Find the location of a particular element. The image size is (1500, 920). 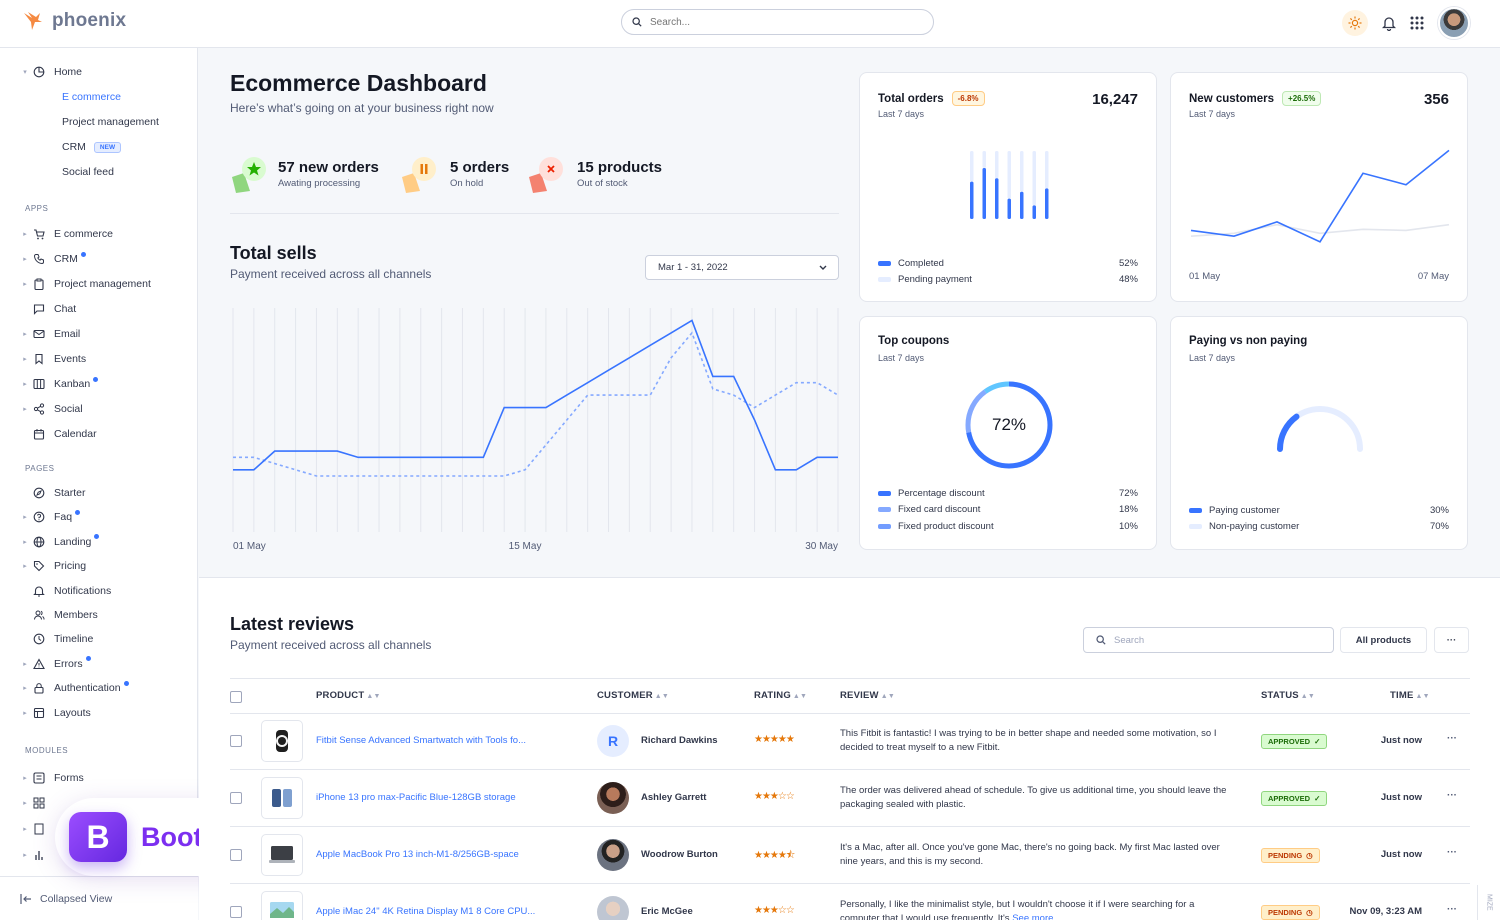

sidebar-item-authentication: ▸ Authentication is located at coordinates (64, 688).